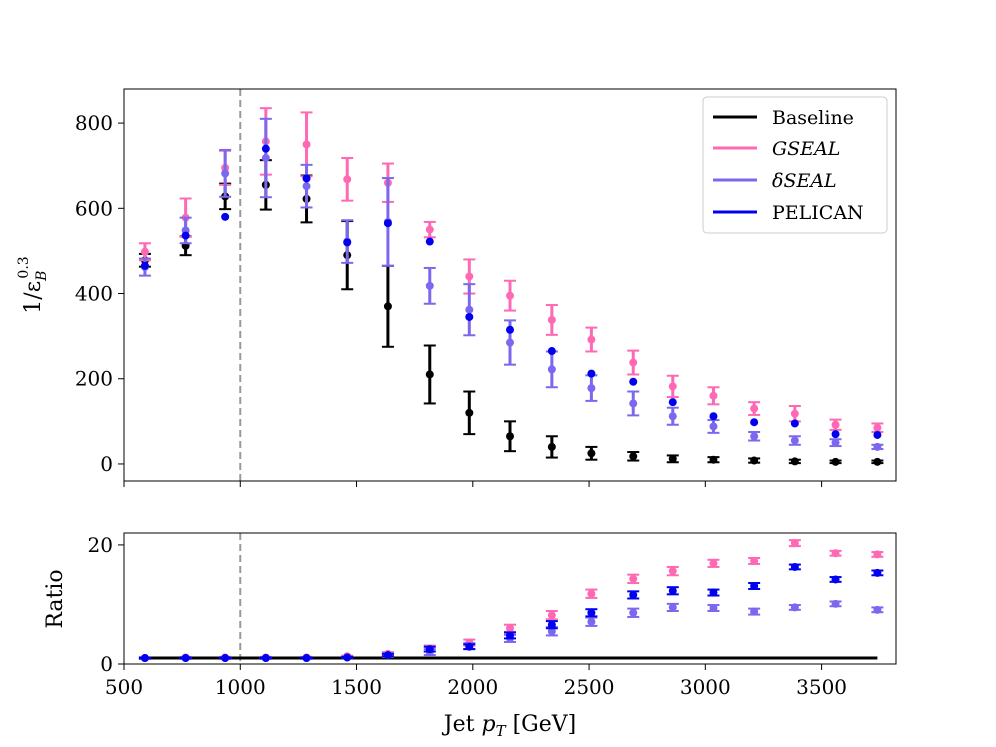 The image size is (996, 747). I want to click on ratio-xtick-label: 3000, so click(705, 687).